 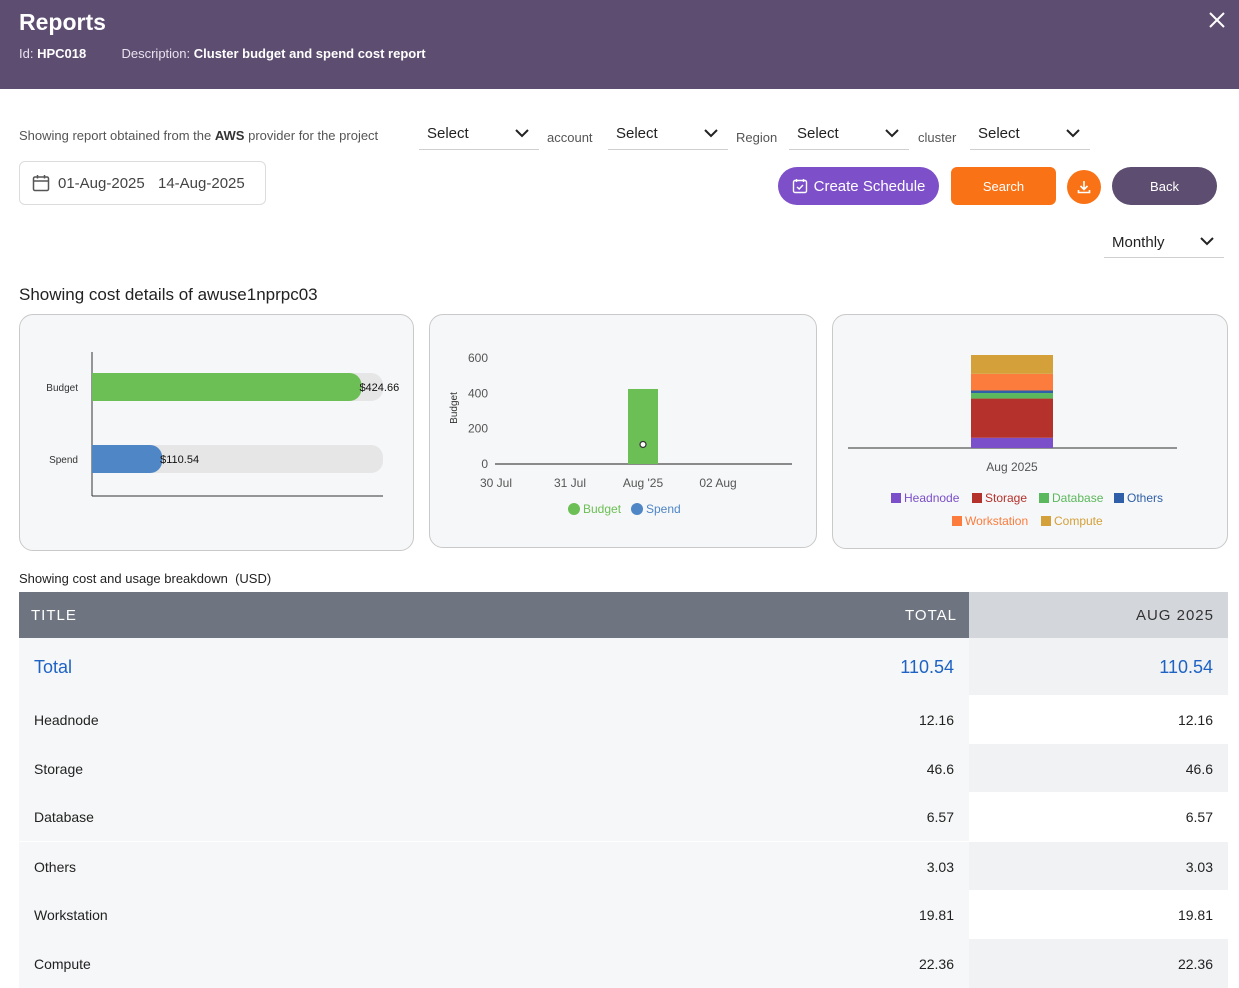 What do you see at coordinates (849, 134) in the screenshot?
I see `region-select: Select` at bounding box center [849, 134].